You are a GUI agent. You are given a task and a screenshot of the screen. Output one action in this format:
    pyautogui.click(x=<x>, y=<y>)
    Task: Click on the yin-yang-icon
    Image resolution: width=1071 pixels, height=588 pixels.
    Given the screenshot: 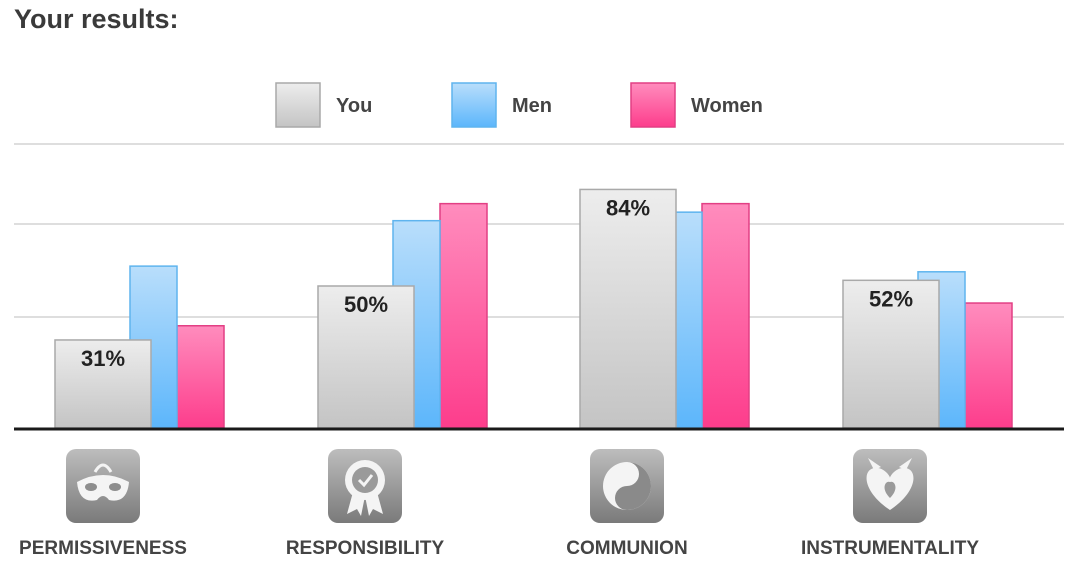 What is the action you would take?
    pyautogui.click(x=627, y=486)
    